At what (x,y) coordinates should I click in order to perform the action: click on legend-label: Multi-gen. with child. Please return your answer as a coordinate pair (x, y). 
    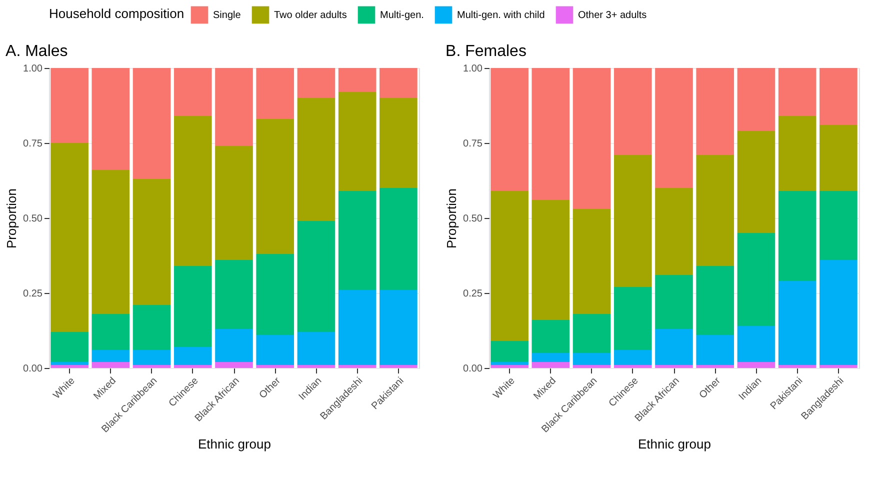
    Looking at the image, I should click on (501, 15).